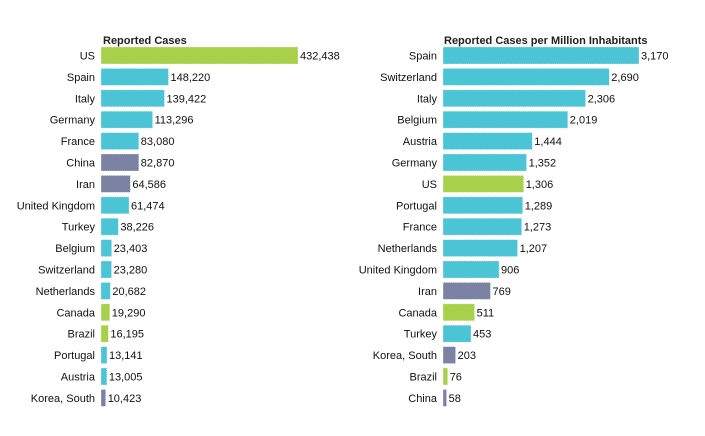 Image resolution: width=705 pixels, height=436 pixels. I want to click on value-label: 64,586, so click(149, 185).